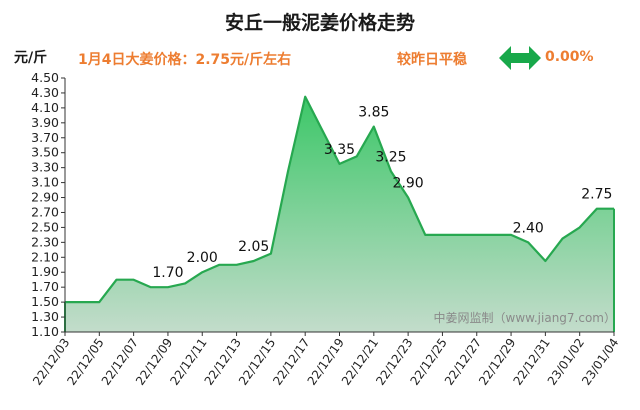 This screenshot has height=410, width=640. I want to click on y-tick-label: 3.30, so click(45, 167).